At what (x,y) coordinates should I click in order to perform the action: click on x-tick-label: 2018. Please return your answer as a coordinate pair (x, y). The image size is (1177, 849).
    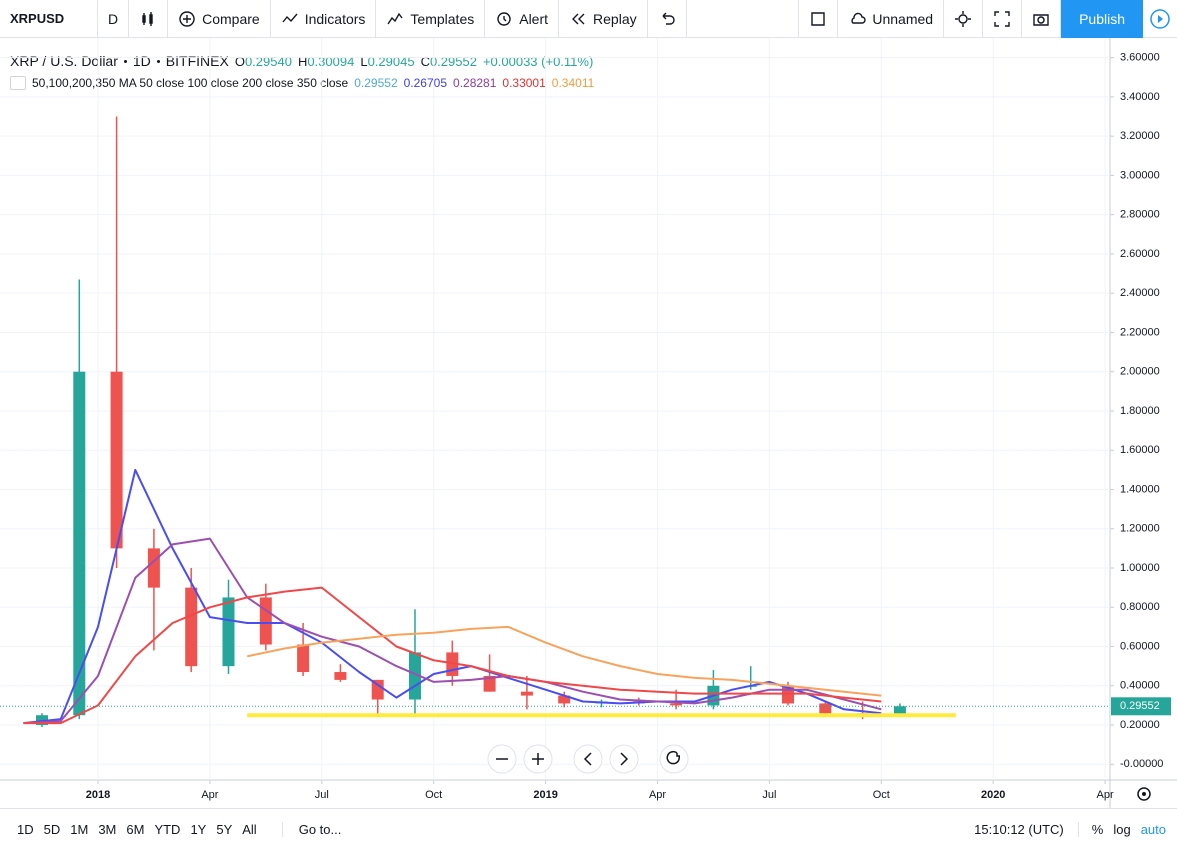
    Looking at the image, I should click on (98, 795).